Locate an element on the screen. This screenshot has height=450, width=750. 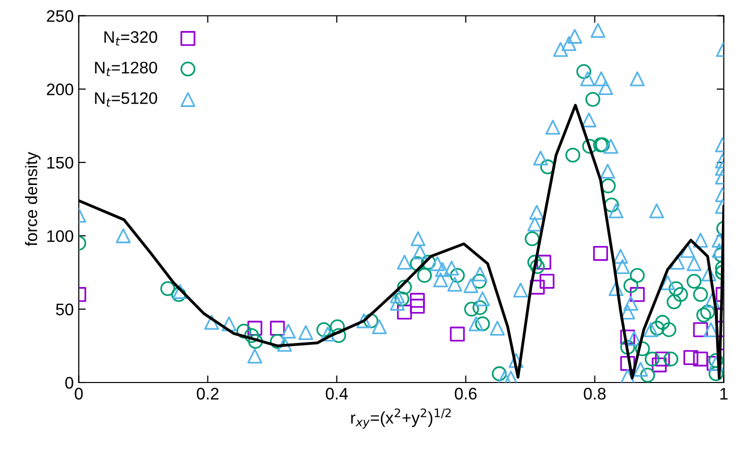
x-tick-label: 0.4 is located at coordinates (337, 394).